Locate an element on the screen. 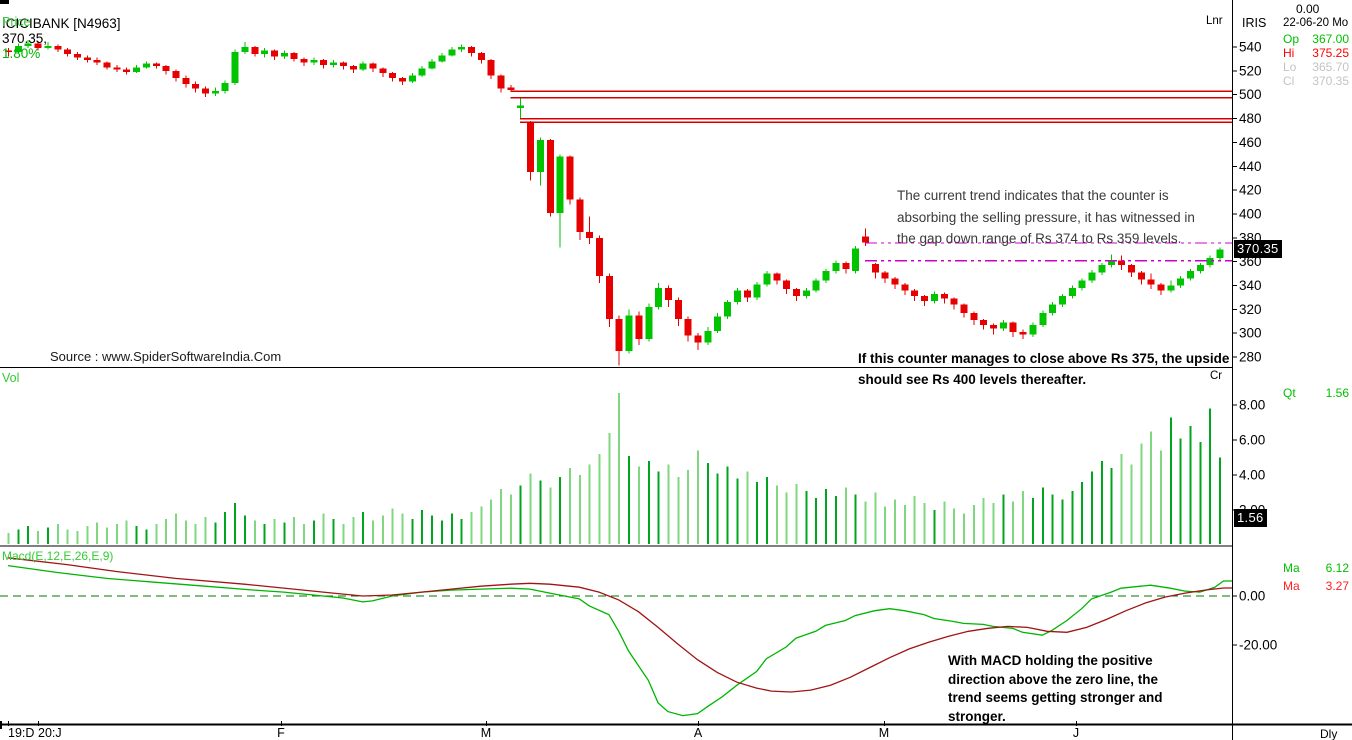  month-axis-label: M is located at coordinates (884, 733).